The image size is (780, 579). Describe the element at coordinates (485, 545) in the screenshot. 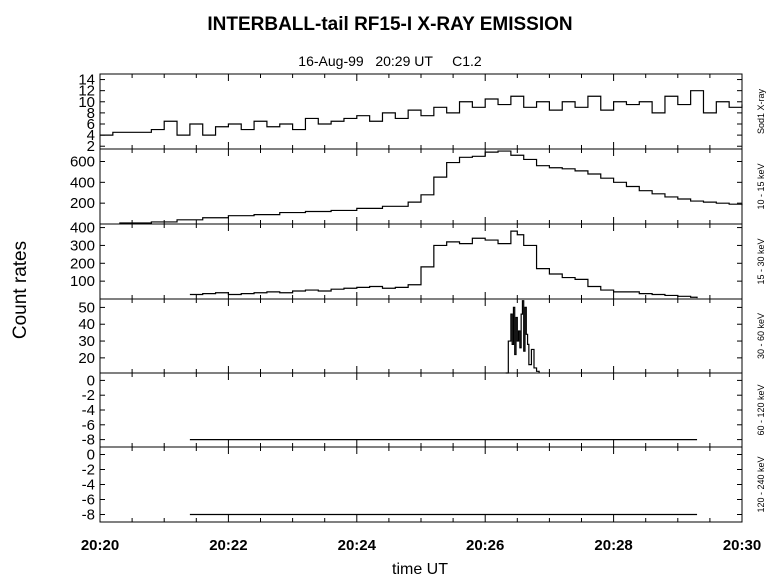

I see `x-tick-label: 20:26` at that location.